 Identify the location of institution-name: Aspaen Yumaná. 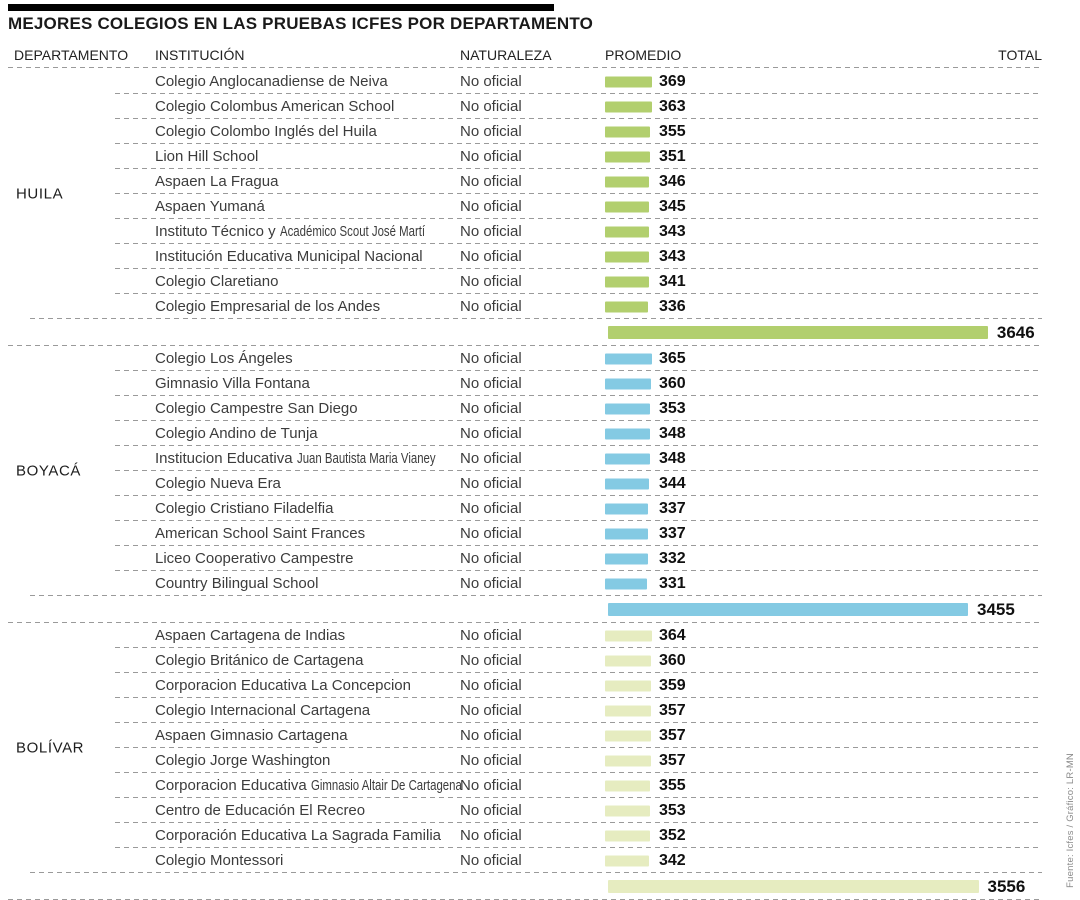
(210, 206).